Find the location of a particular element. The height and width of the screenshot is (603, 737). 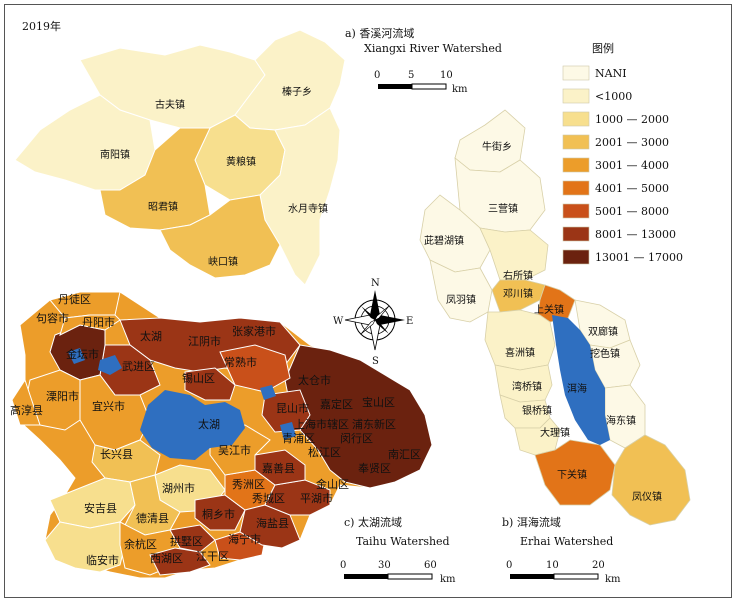

panel-c-title-cn: c) 太湖流域 is located at coordinates (373, 522).